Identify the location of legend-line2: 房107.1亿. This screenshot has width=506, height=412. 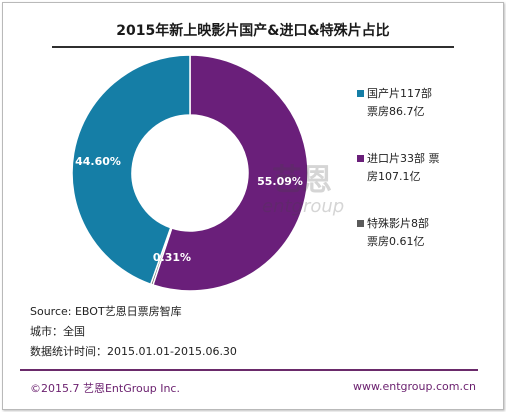
(394, 176).